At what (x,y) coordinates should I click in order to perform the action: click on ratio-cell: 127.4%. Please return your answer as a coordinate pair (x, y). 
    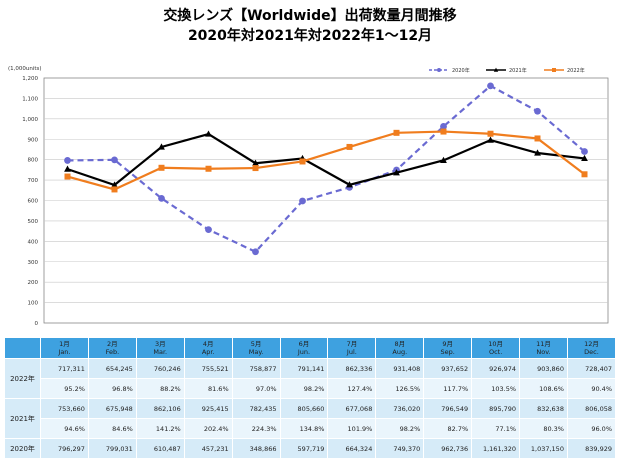
    Looking at the image, I should click on (352, 388).